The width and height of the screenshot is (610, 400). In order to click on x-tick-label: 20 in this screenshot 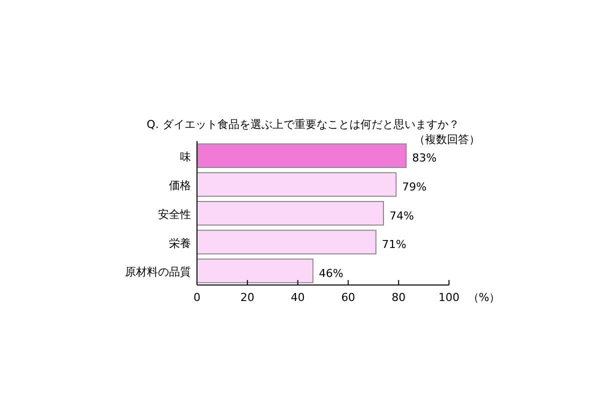, I will do `click(247, 297)`.